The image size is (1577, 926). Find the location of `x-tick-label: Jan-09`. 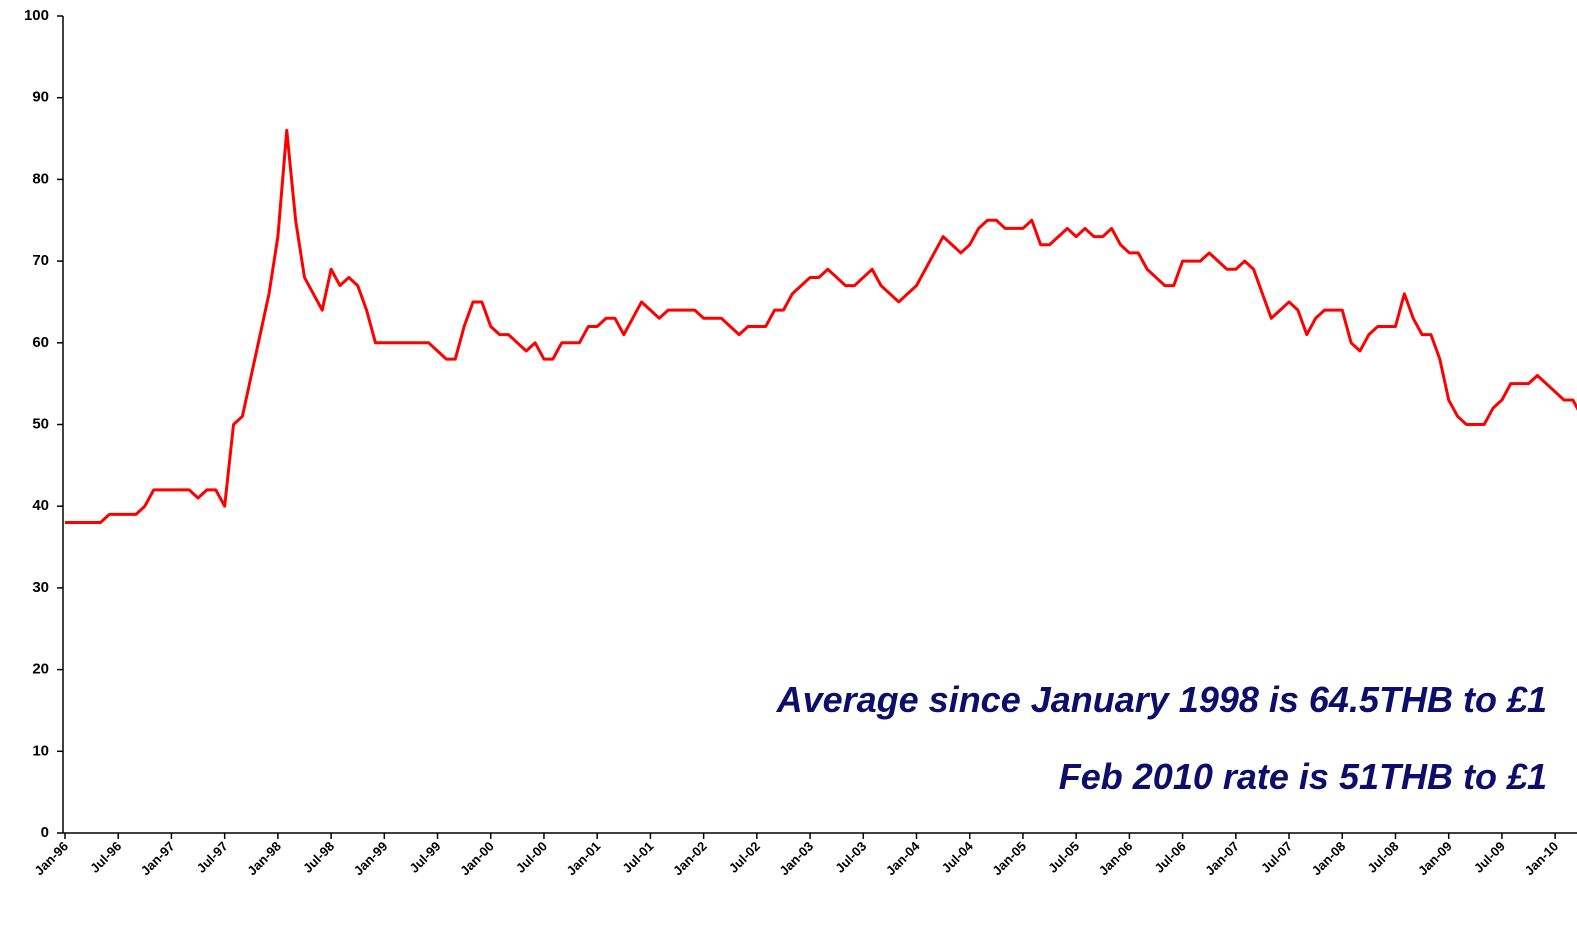

x-tick-label: Jan-09 is located at coordinates (1435, 859).